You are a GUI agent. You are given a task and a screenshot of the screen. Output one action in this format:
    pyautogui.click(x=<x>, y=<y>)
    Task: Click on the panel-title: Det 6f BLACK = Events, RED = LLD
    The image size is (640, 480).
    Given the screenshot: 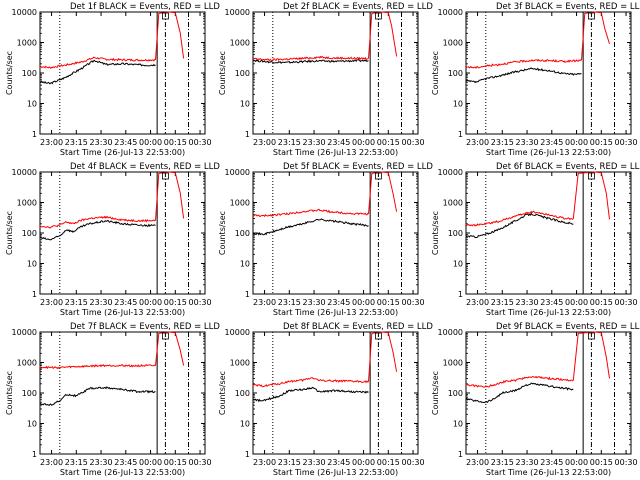 What is the action you would take?
    pyautogui.click(x=568, y=167)
    